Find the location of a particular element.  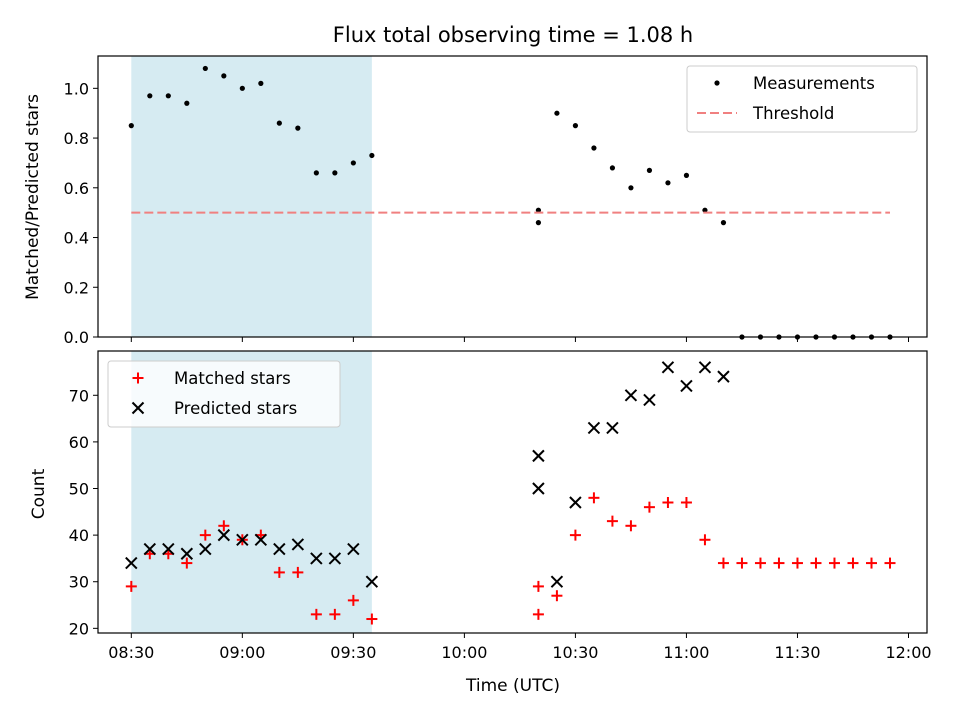

bottom-y-tick-label: 50 is located at coordinates (79, 489).